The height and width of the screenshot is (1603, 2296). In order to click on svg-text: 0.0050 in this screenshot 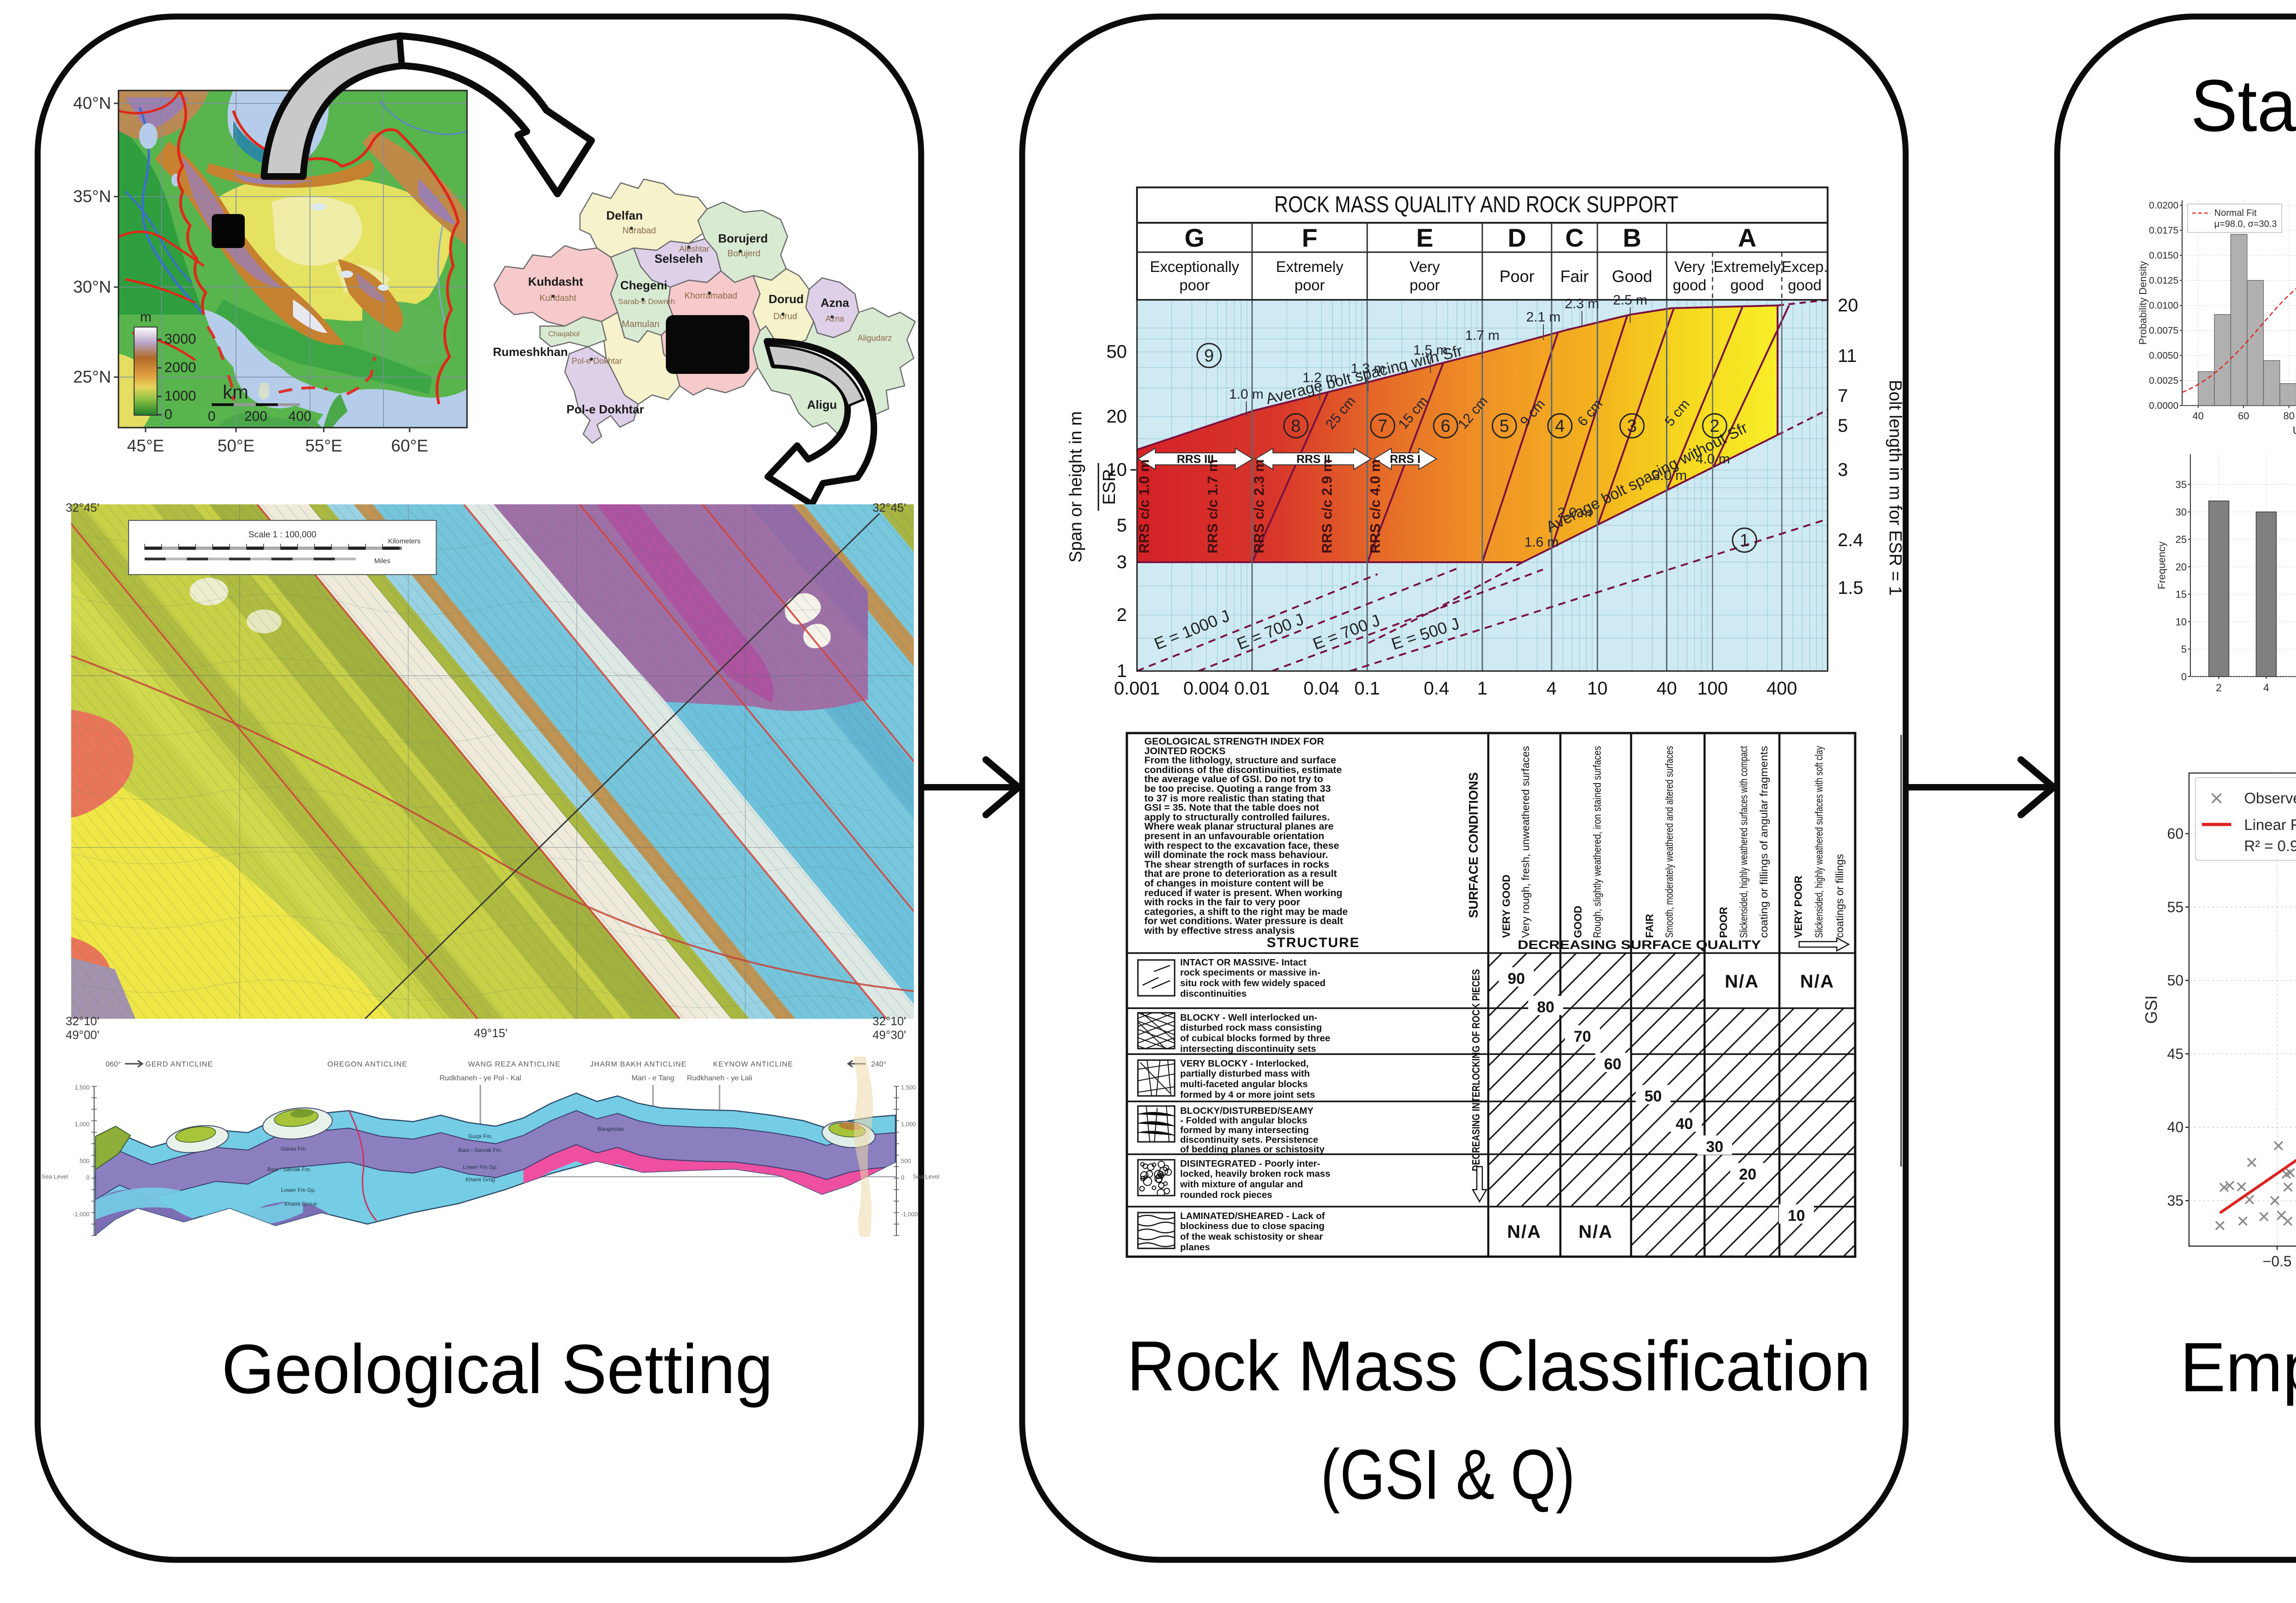, I will do `click(2163, 355)`.